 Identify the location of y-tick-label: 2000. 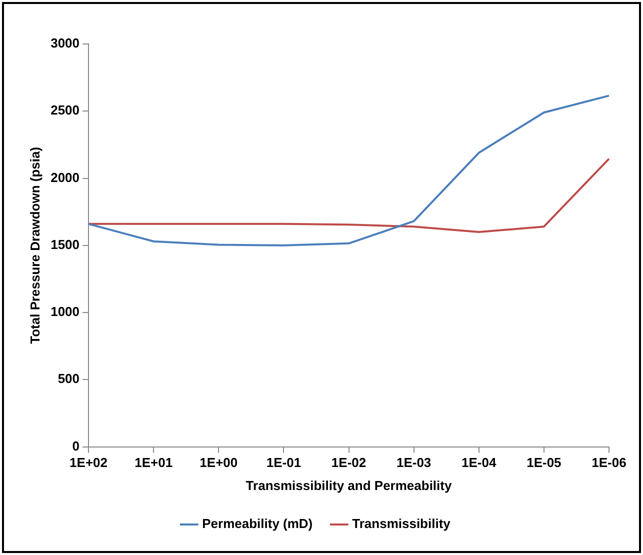
(65, 177).